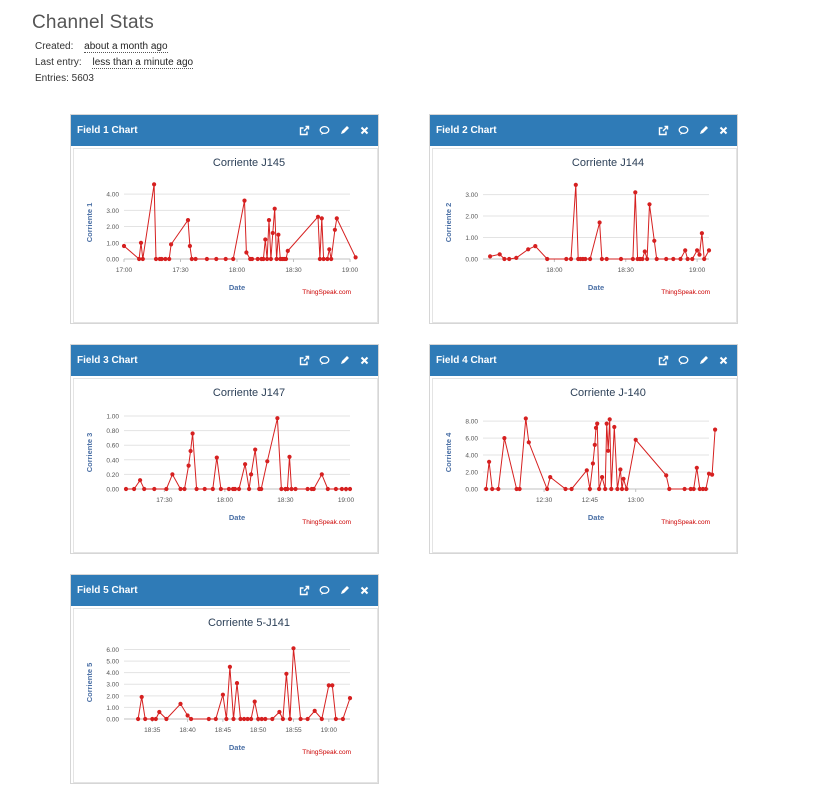 This screenshot has width=819, height=798. What do you see at coordinates (143, 63) in the screenshot?
I see `last-entry-value: less than a minute ago` at bounding box center [143, 63].